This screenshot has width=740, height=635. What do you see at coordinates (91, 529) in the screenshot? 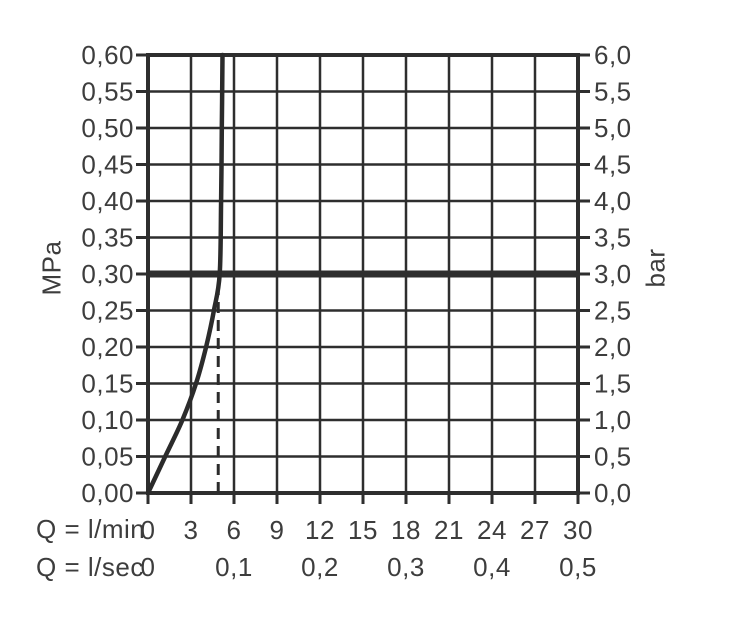
I see `x-axis-primary-title: Q = l/min` at bounding box center [91, 529].